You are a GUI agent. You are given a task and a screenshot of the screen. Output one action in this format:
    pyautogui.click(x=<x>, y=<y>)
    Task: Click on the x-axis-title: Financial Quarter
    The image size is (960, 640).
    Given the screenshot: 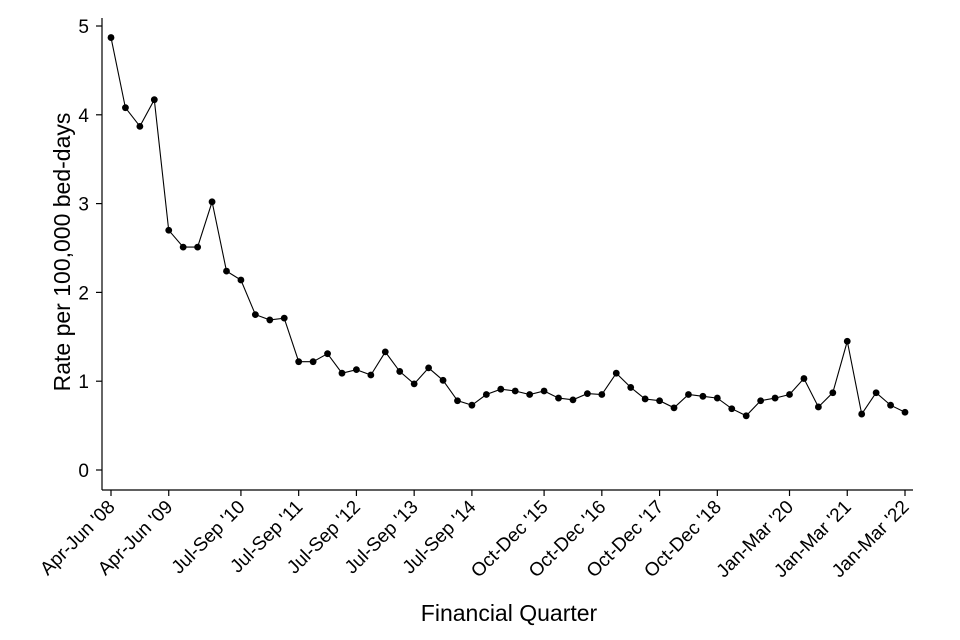 What is the action you would take?
    pyautogui.click(x=509, y=613)
    